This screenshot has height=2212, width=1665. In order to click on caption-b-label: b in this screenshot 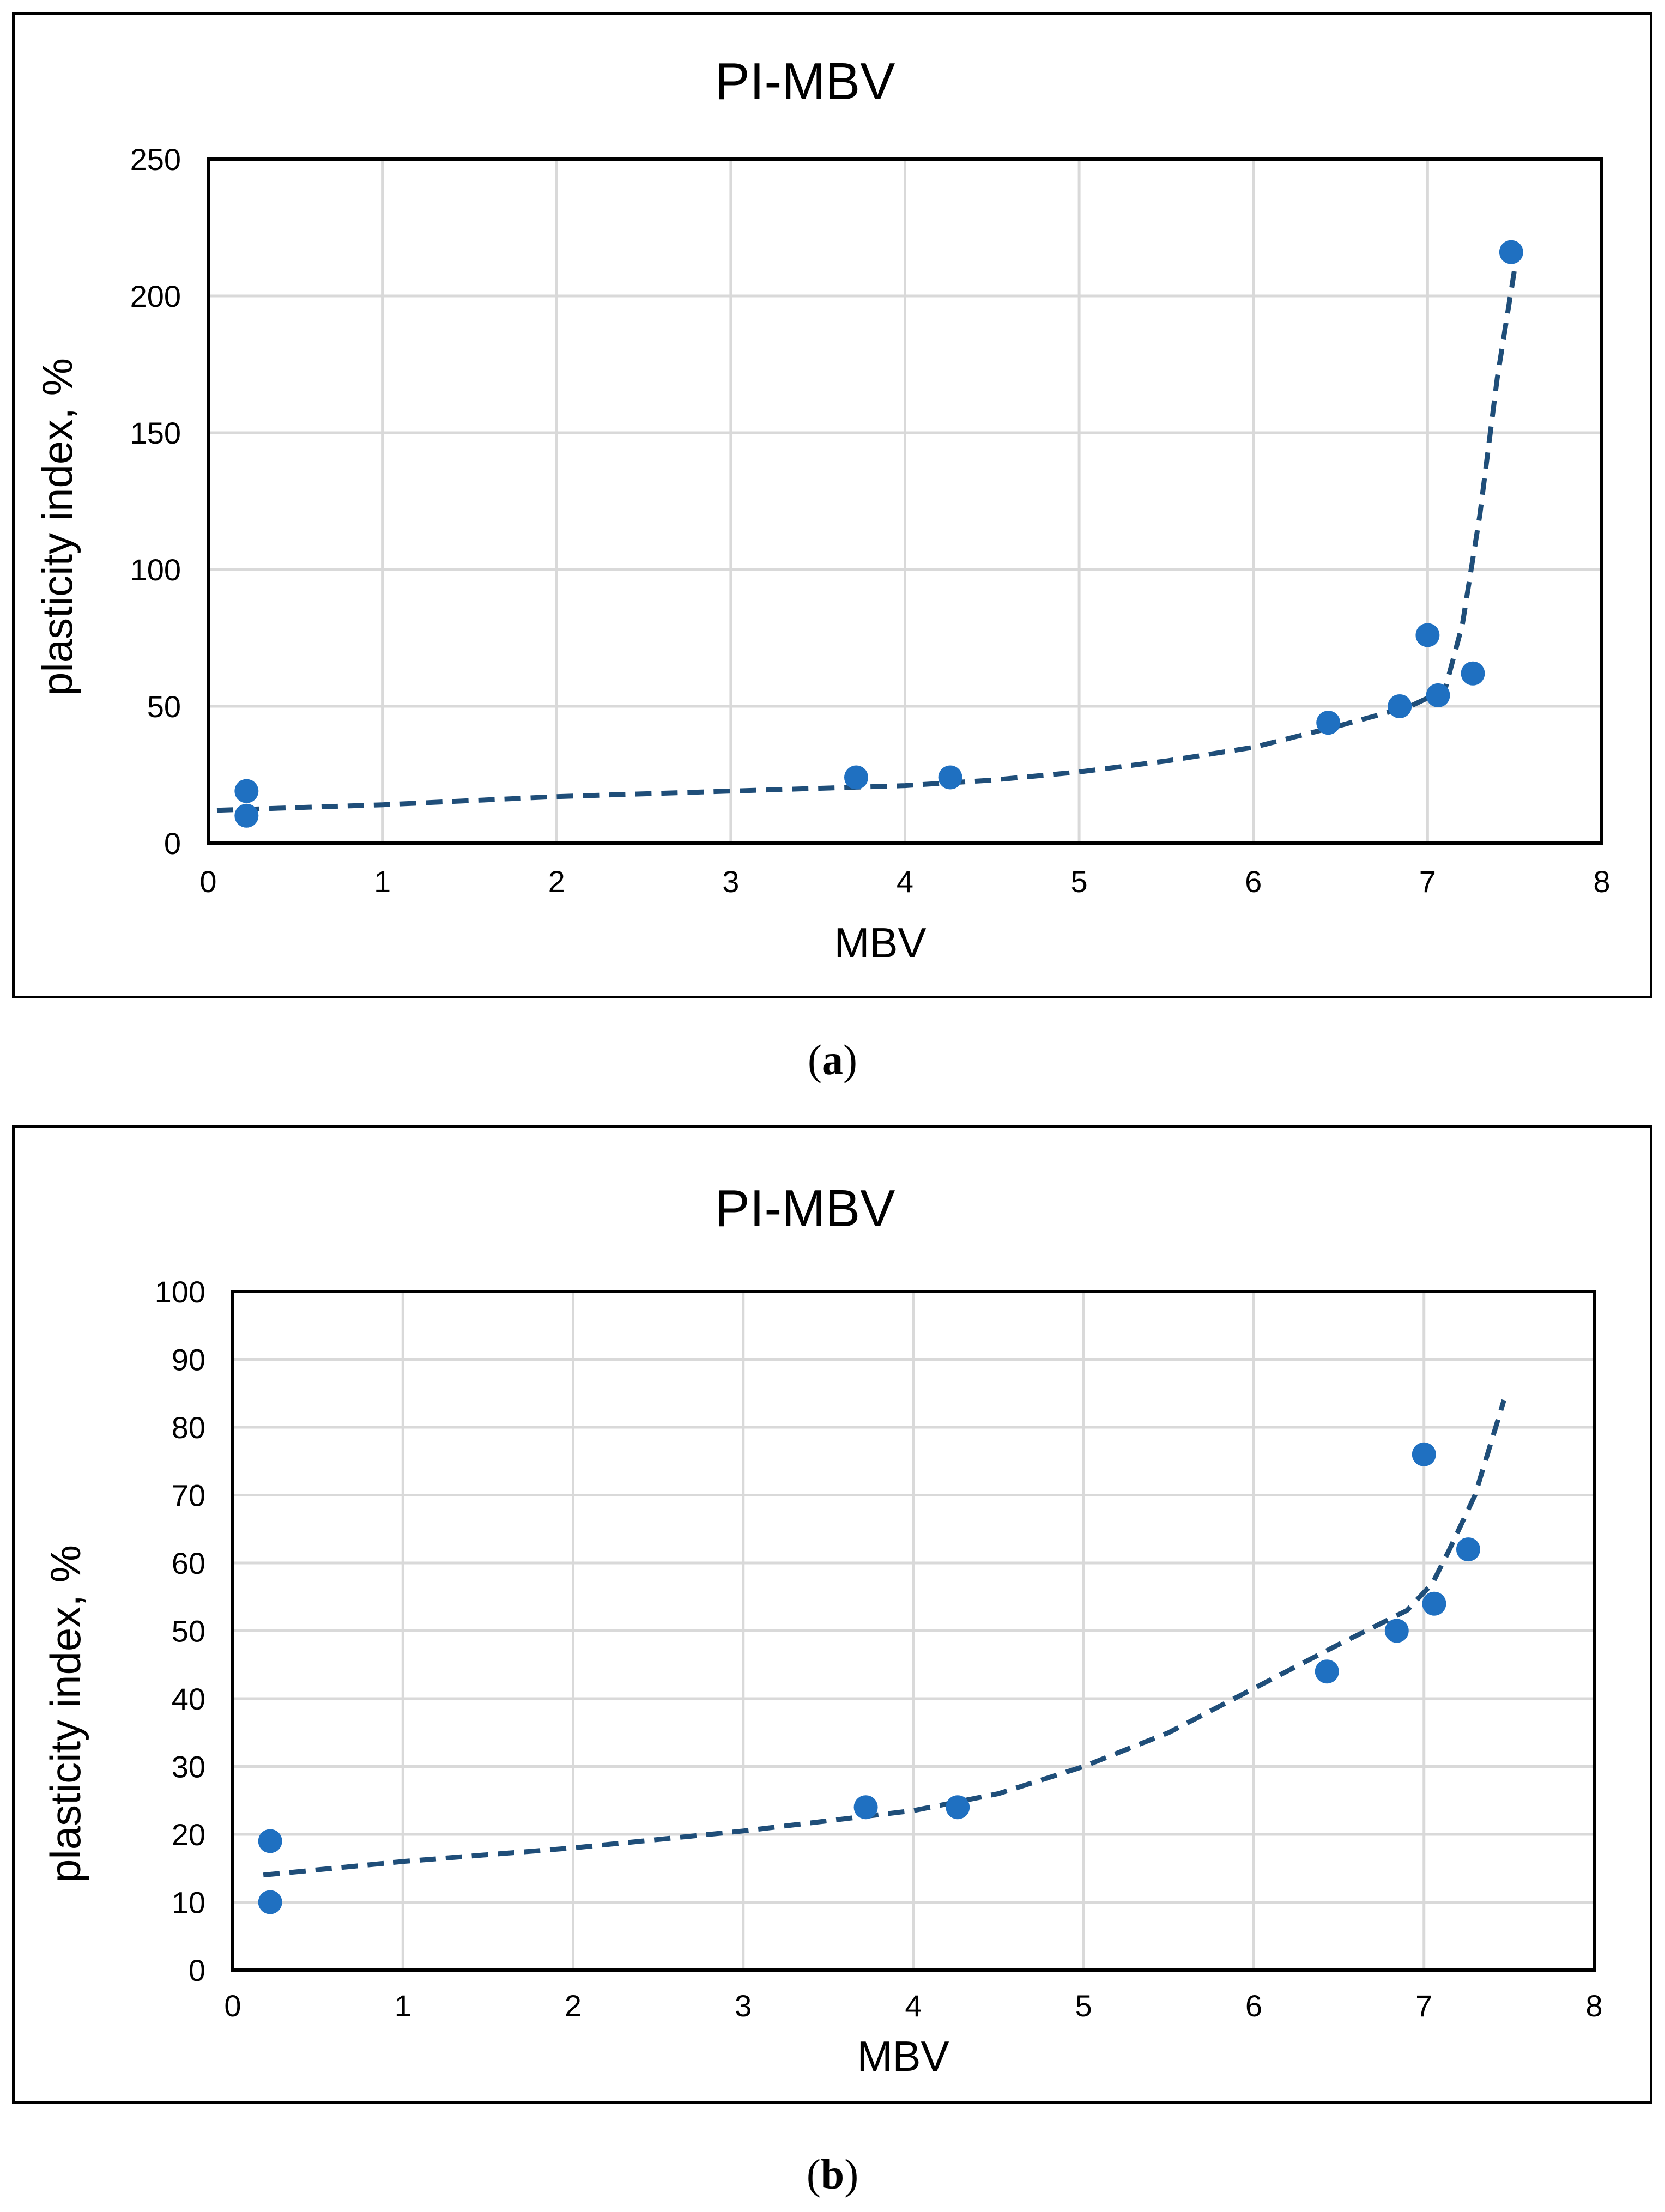, I will do `click(832, 2174)`.